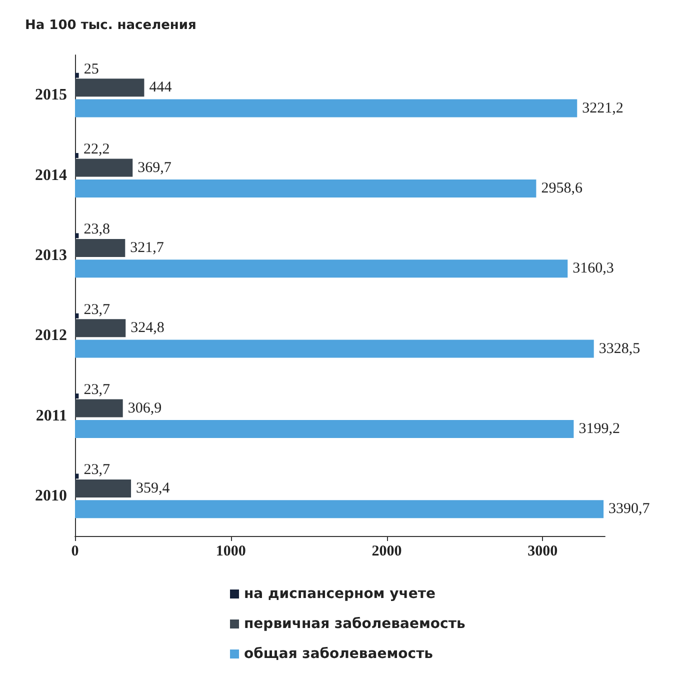 This screenshot has width=675, height=676. Describe the element at coordinates (96, 150) in the screenshot. I see `data-label: 22,2` at that location.